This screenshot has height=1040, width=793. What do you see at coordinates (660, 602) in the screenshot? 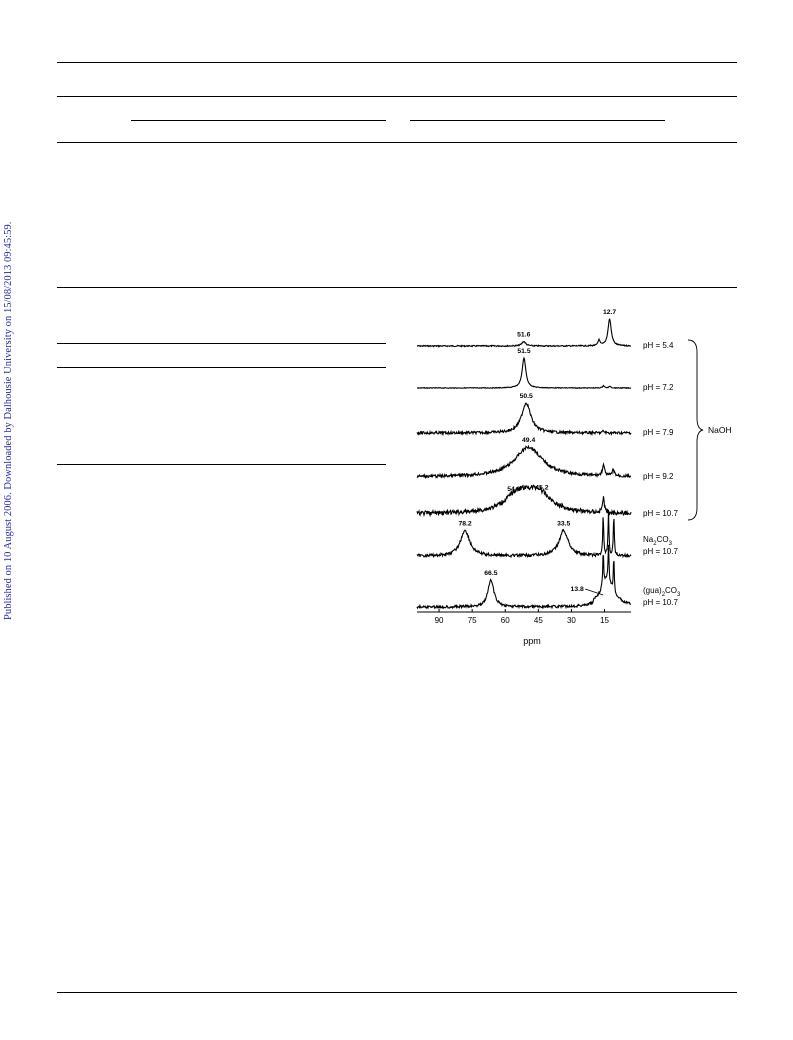
I see `series-label-7: pH = 10.7` at bounding box center [660, 602].